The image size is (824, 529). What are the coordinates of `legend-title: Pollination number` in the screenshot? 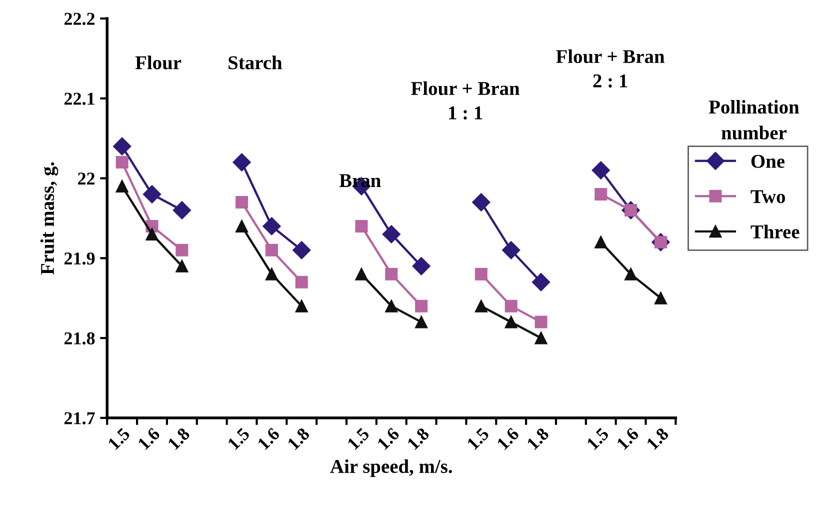 It's located at (754, 120).